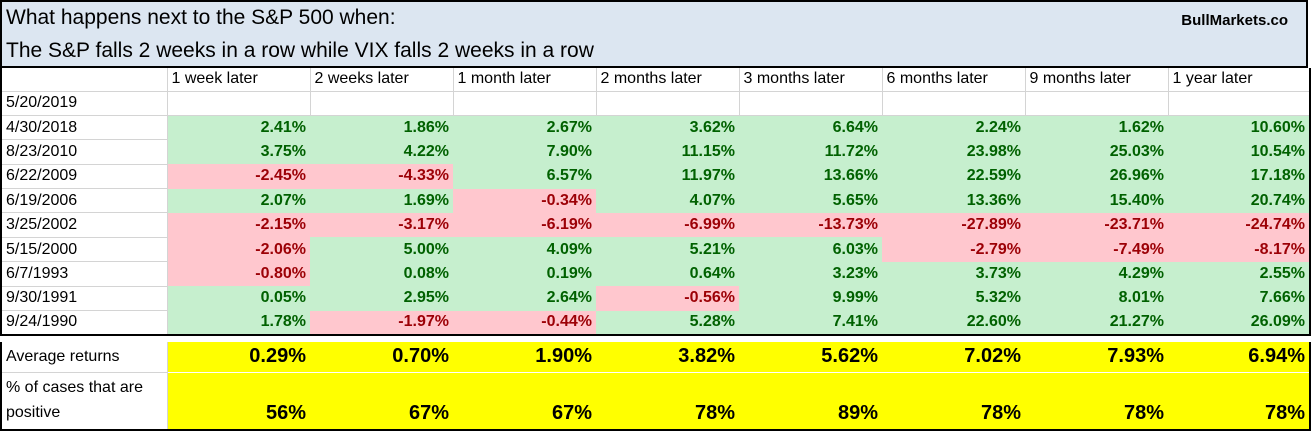 This screenshot has width=1313, height=431. Describe the element at coordinates (1096, 152) in the screenshot. I see `return-cell: 25.03%` at that location.